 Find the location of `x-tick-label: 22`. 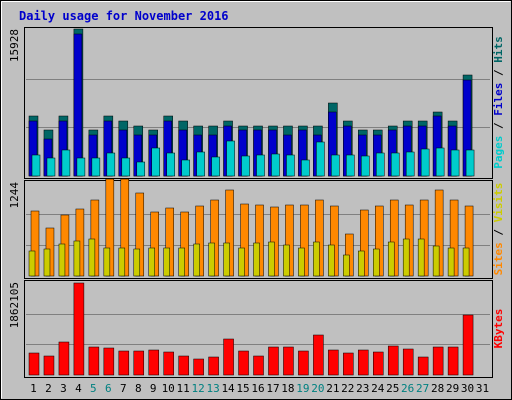

x-tick-label: 22 is located at coordinates (347, 388).